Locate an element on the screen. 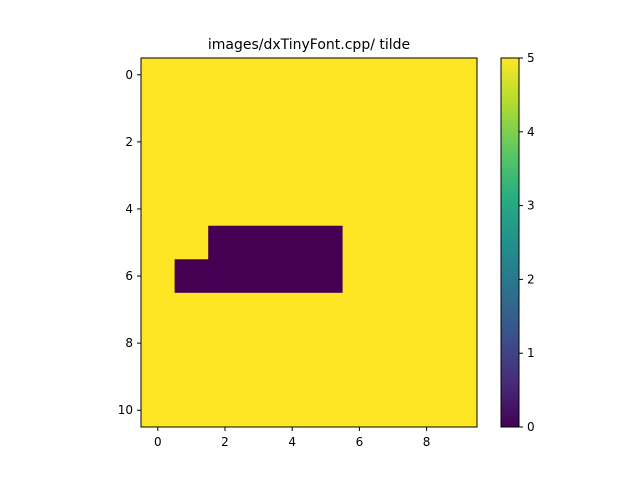  colorbar: 0 1 2 3 4 5 is located at coordinates (517, 242).